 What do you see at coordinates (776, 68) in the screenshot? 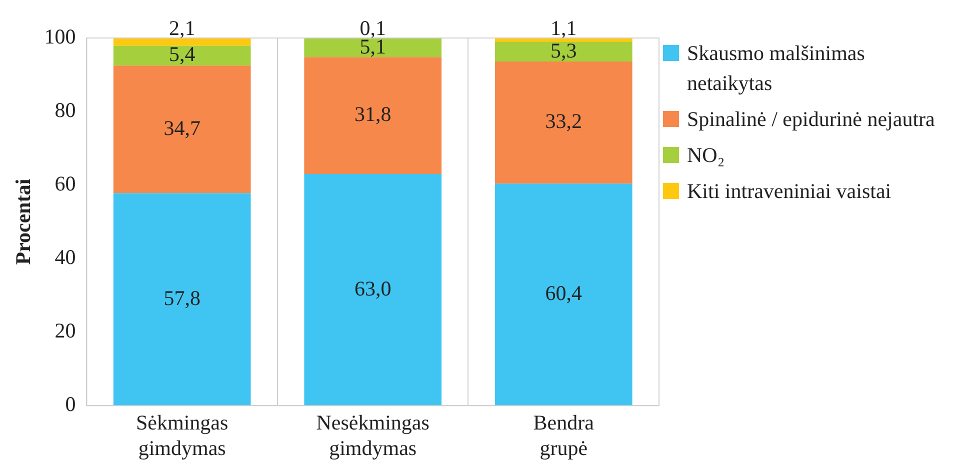
I see `legend-label: Skausmo malšinimas netaikytas` at bounding box center [776, 68].